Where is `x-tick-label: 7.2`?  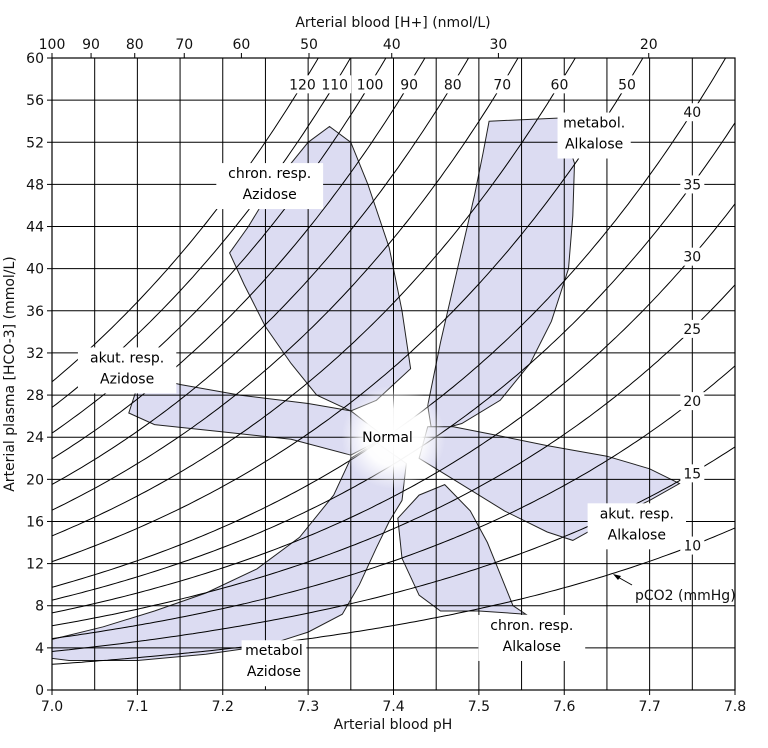
x-tick-label: 7.2 is located at coordinates (223, 707).